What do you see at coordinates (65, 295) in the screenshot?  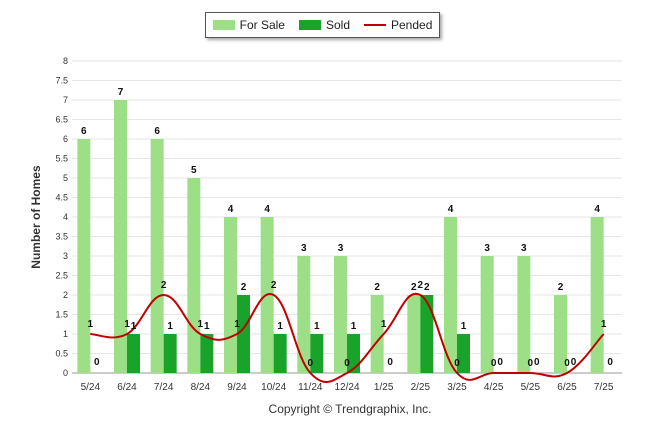 I see `y-tick-label: 2` at bounding box center [65, 295].